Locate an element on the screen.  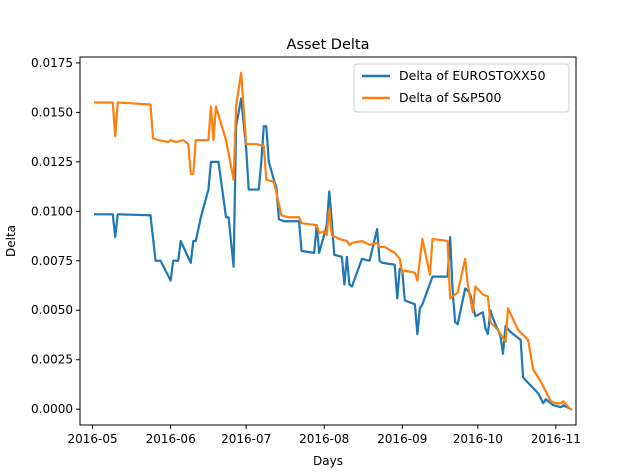
y-tick-label: 0.0000 is located at coordinates (52, 409).